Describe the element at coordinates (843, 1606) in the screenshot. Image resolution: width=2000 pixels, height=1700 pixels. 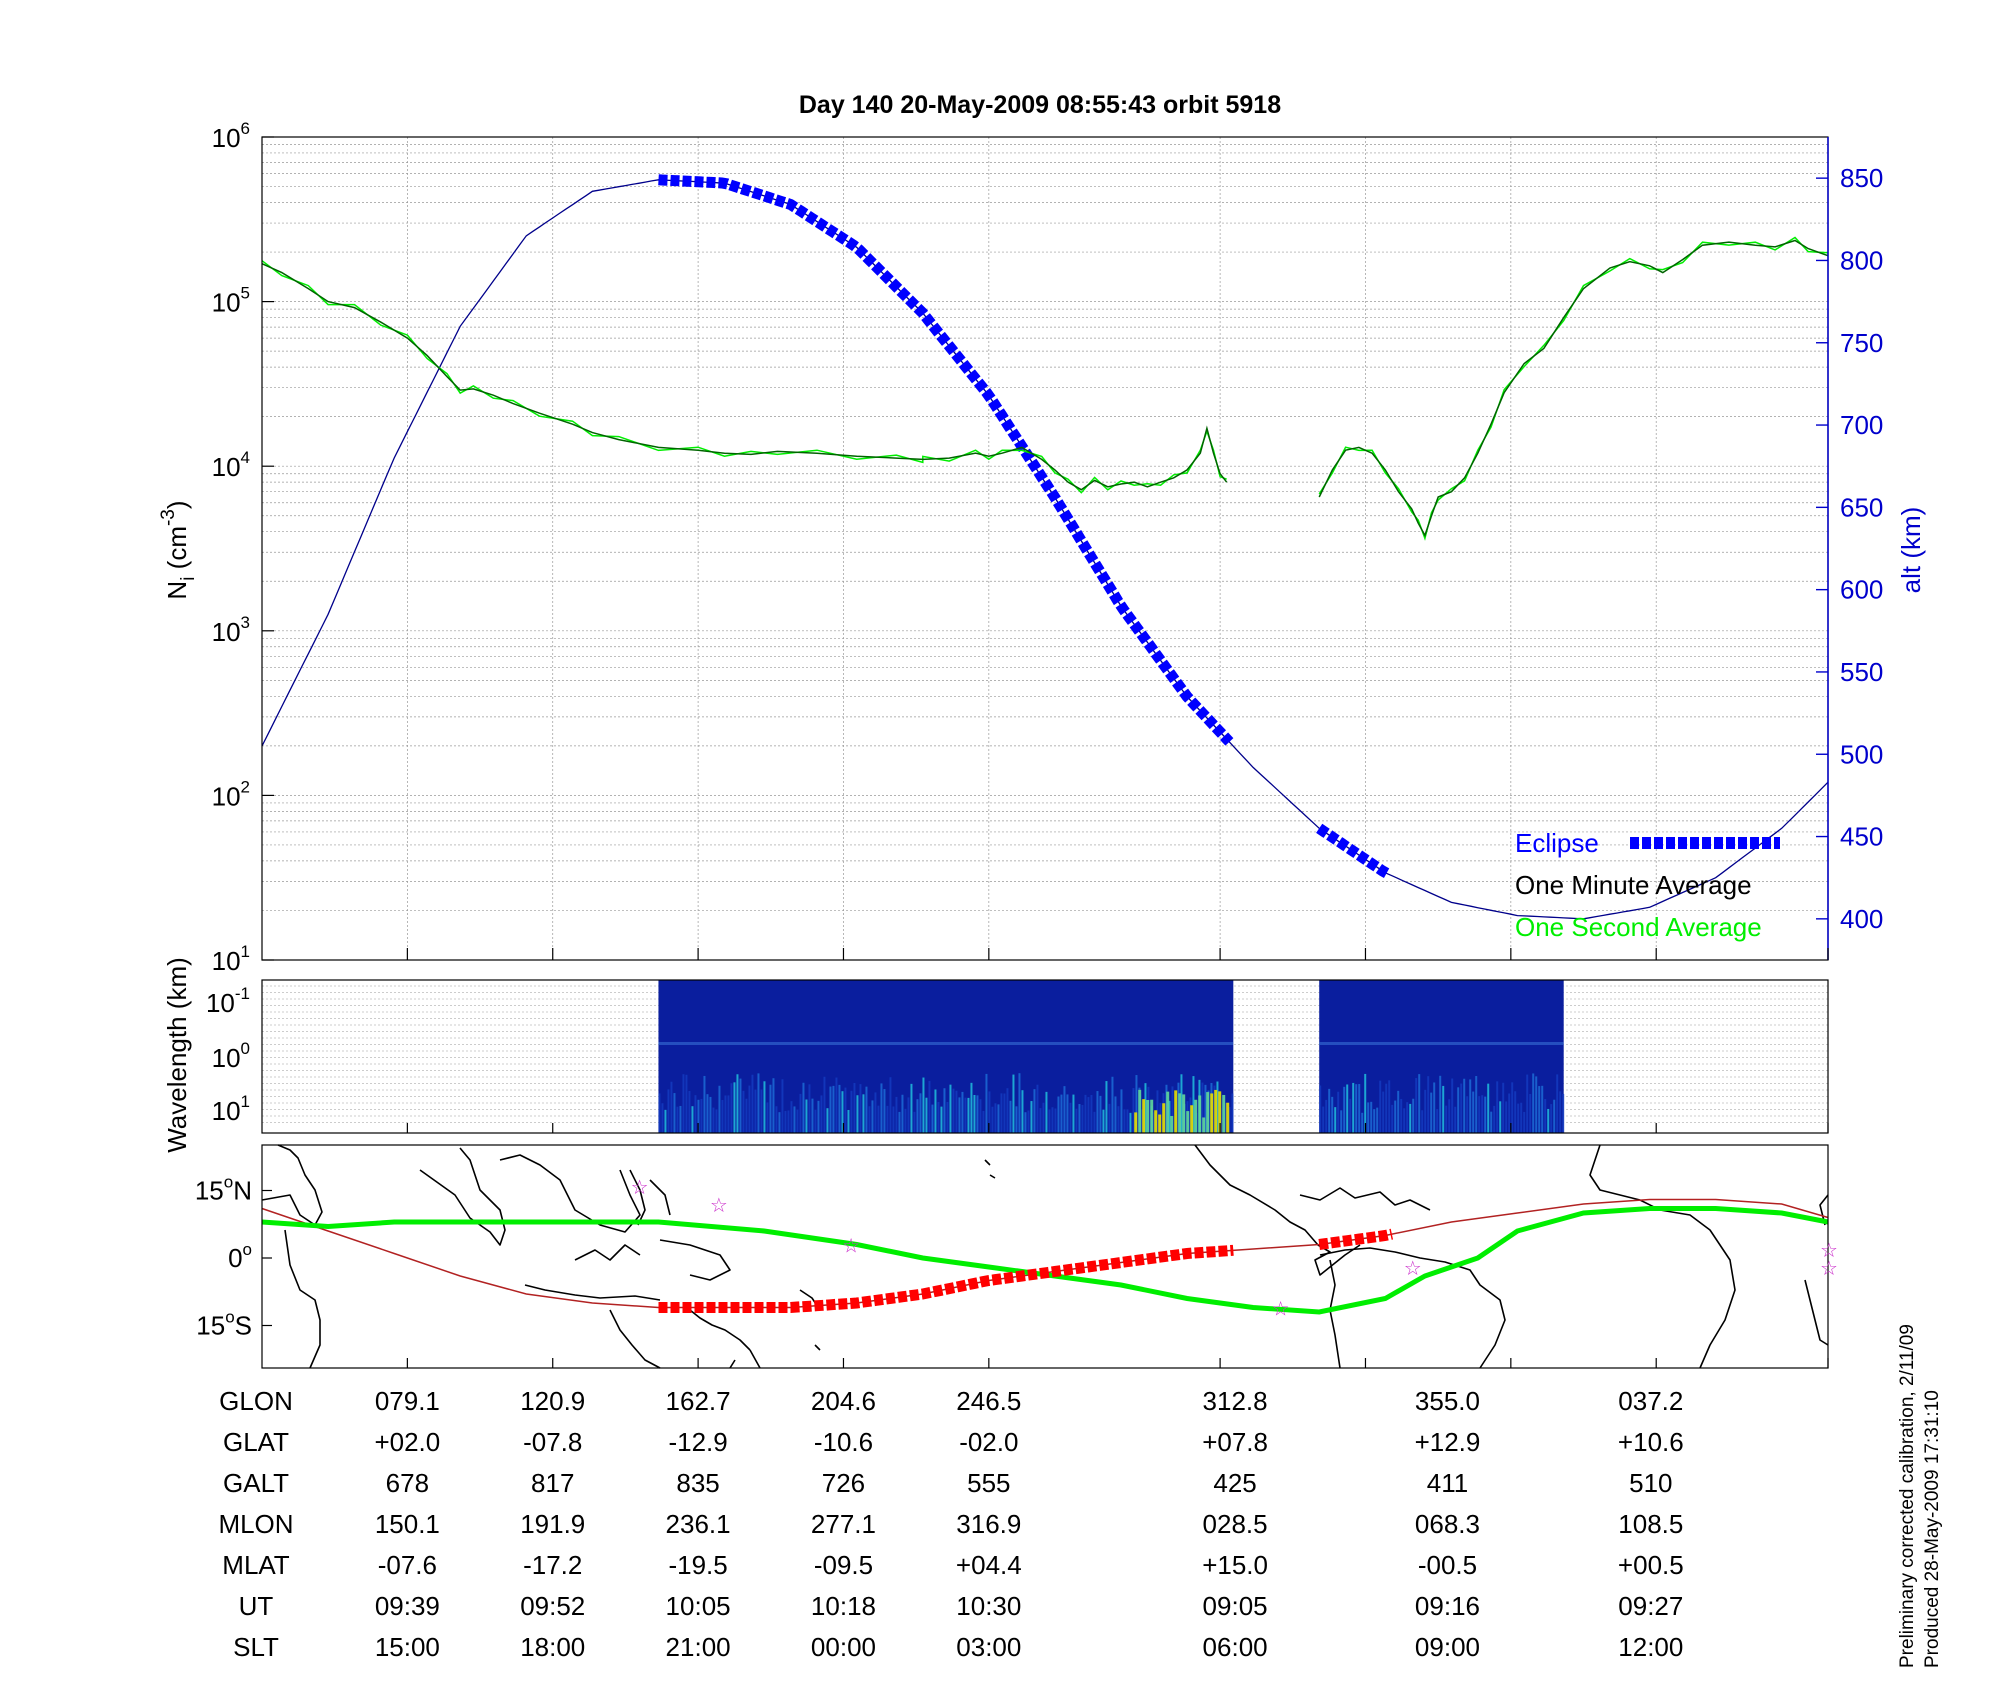
I see `table-cell: 10:18` at that location.